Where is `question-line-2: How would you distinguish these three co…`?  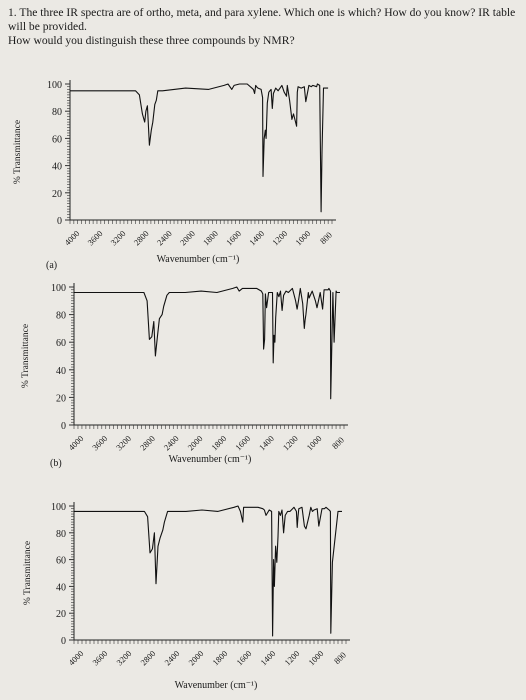
question-line-2: How would you distinguish these three co… is located at coordinates (151, 40).